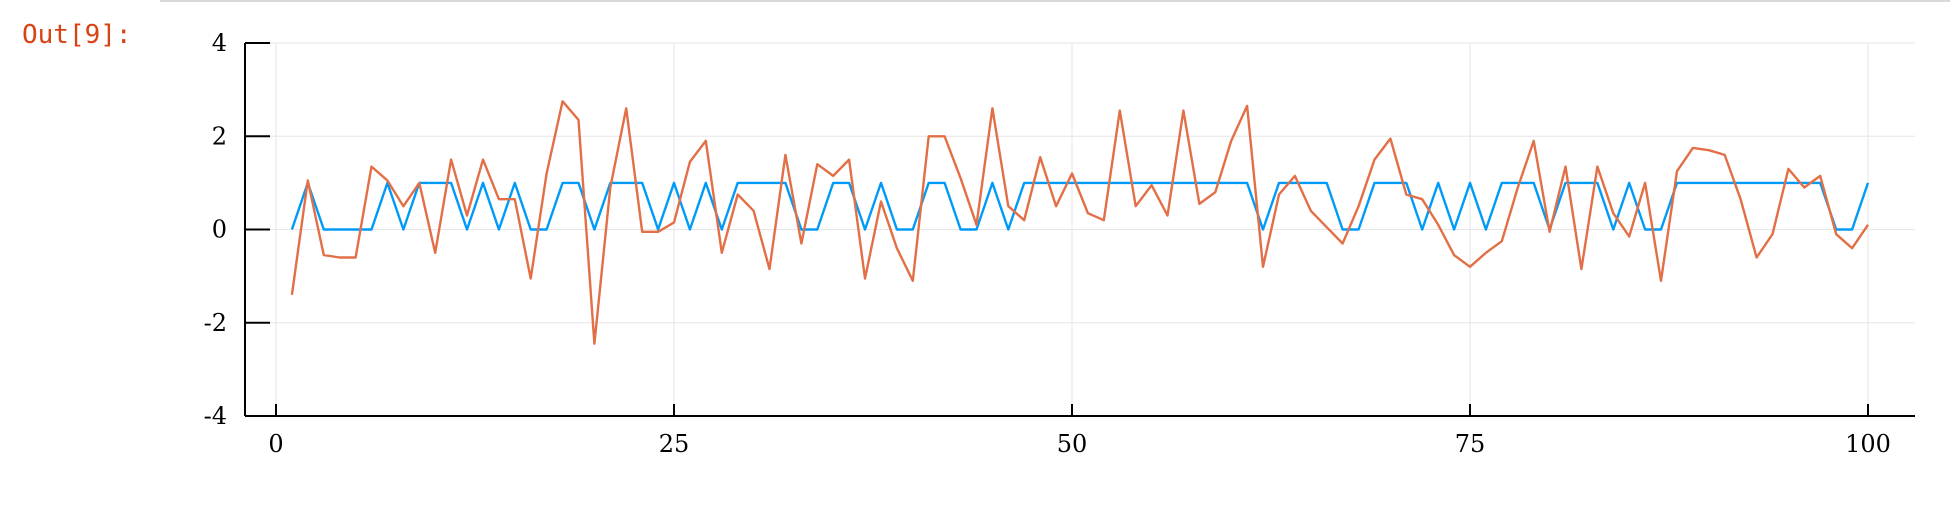 The height and width of the screenshot is (520, 1950). What do you see at coordinates (1470, 444) in the screenshot?
I see `x-tick-label: 75` at bounding box center [1470, 444].